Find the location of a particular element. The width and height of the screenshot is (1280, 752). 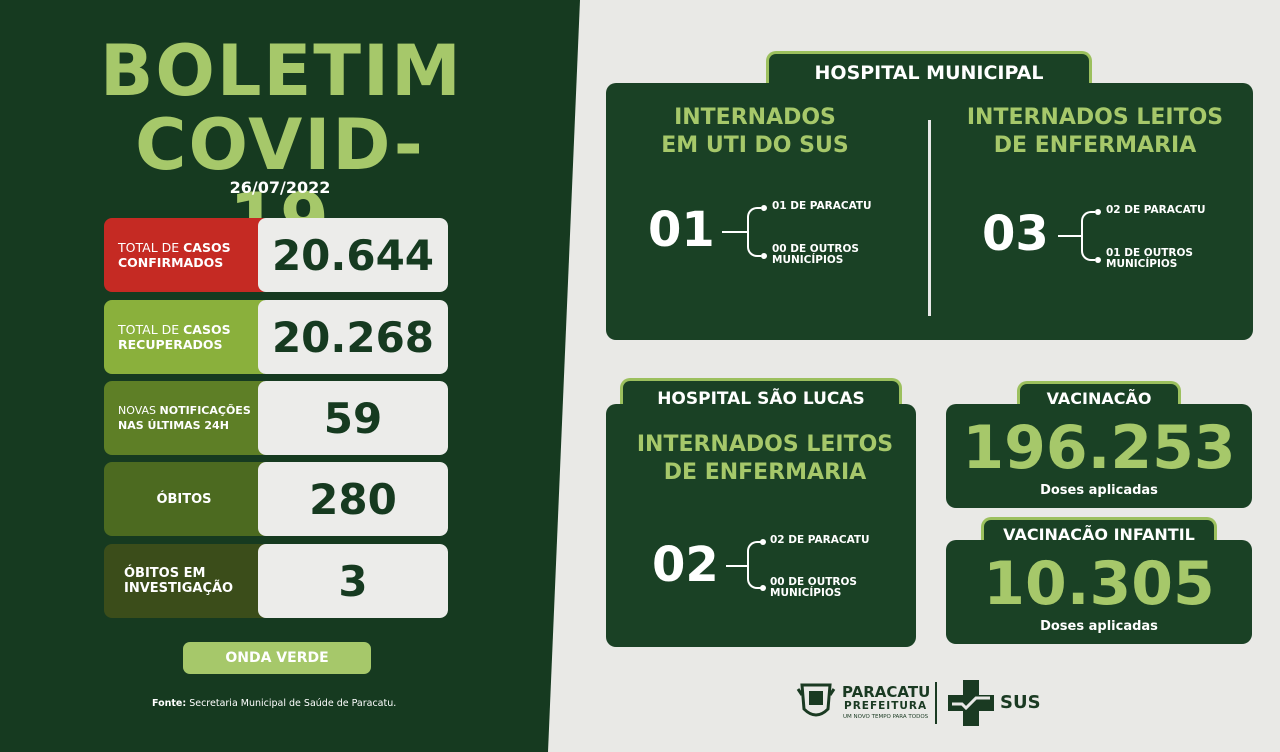

enfermaria-title: INTERNADOS LEITOS DE ENFERMARIA is located at coordinates (1095, 131).